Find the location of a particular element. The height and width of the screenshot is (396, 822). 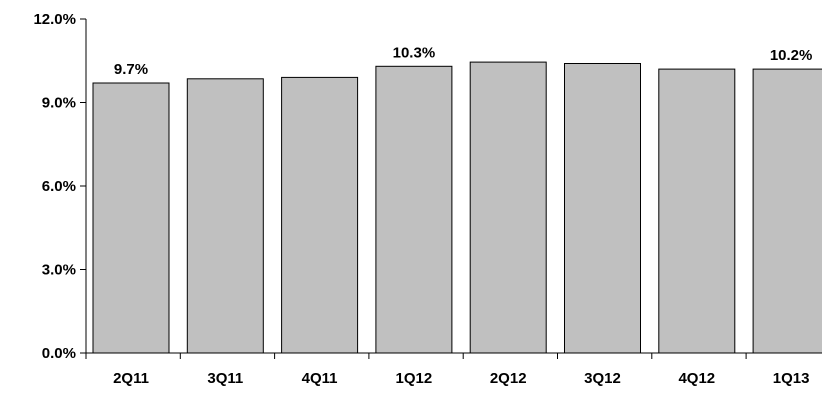

bar-4Q11 is located at coordinates (320, 215).